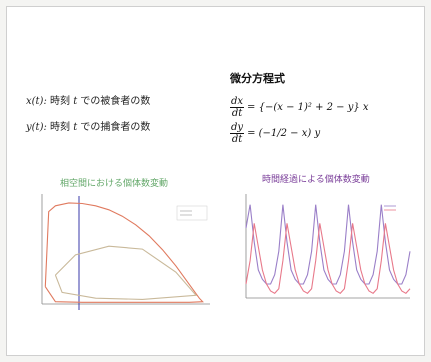 This screenshot has height=362, width=431. Describe the element at coordinates (114, 127) in the screenshot. I see `y-tail: での捕食者の数` at that location.